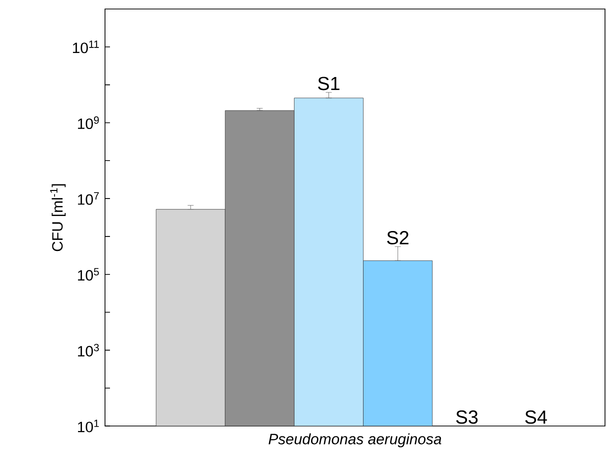  I want to click on y-tick-label: 10$^{1}$, so click(88, 426).